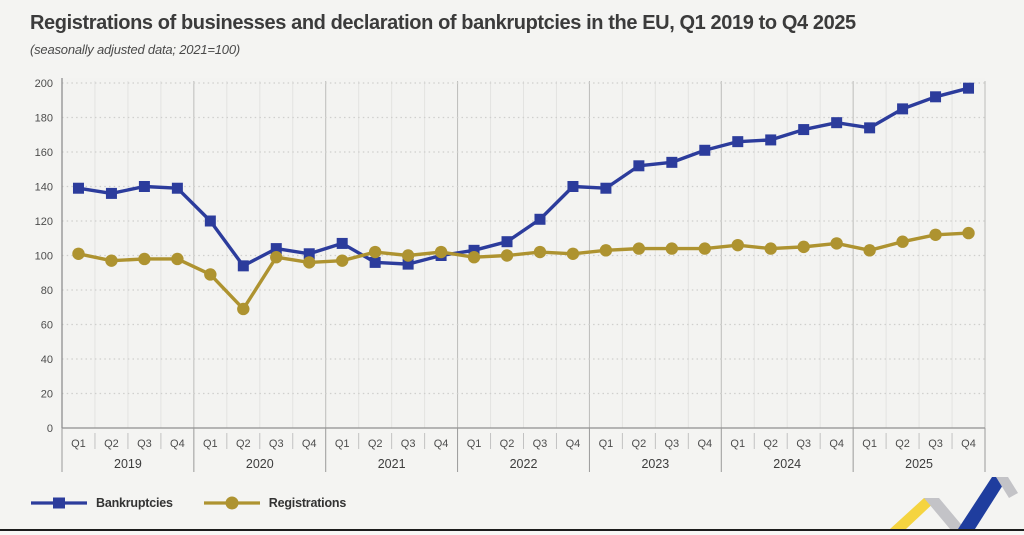  Describe the element at coordinates (44, 153) in the screenshot. I see `y-tick-label: 160` at that location.